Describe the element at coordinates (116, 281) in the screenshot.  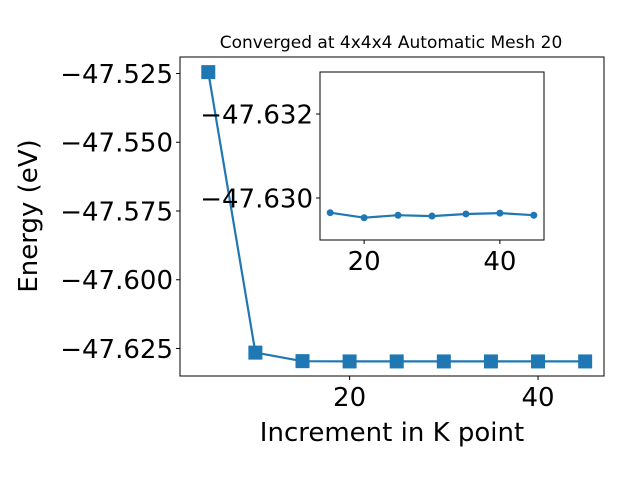
I see `main-y-tick-label: −47.600` at that location.